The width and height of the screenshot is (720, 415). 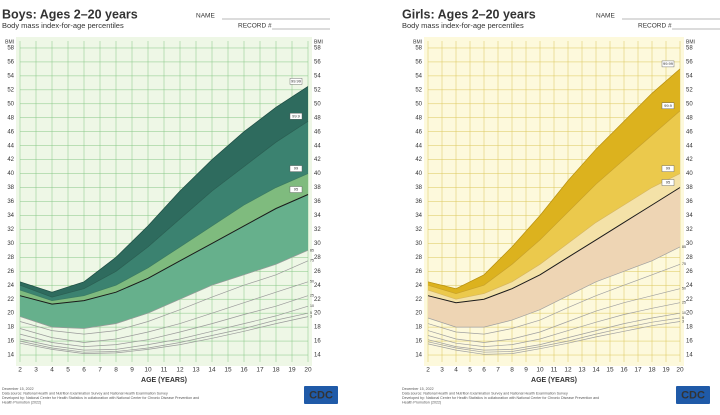 What do you see at coordinates (418, 300) in the screenshot?
I see `y-tick-label-left: 22` at bounding box center [418, 300].